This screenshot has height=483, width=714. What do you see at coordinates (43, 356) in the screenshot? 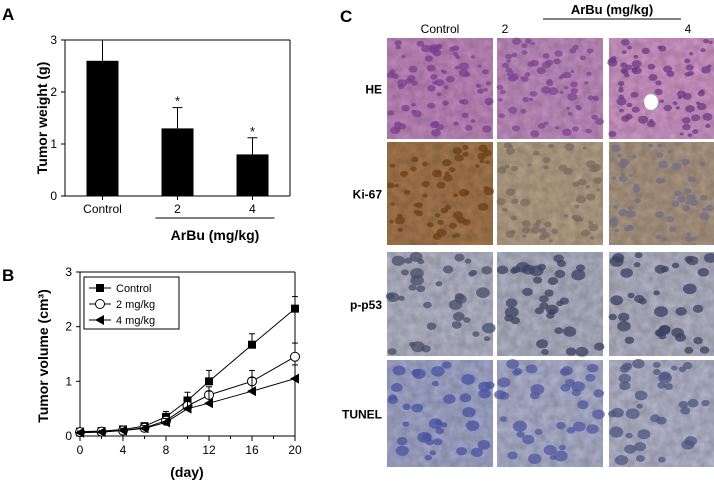
I see `panel-b-y-axis-label: Tumor volume (cm³)` at bounding box center [43, 356].